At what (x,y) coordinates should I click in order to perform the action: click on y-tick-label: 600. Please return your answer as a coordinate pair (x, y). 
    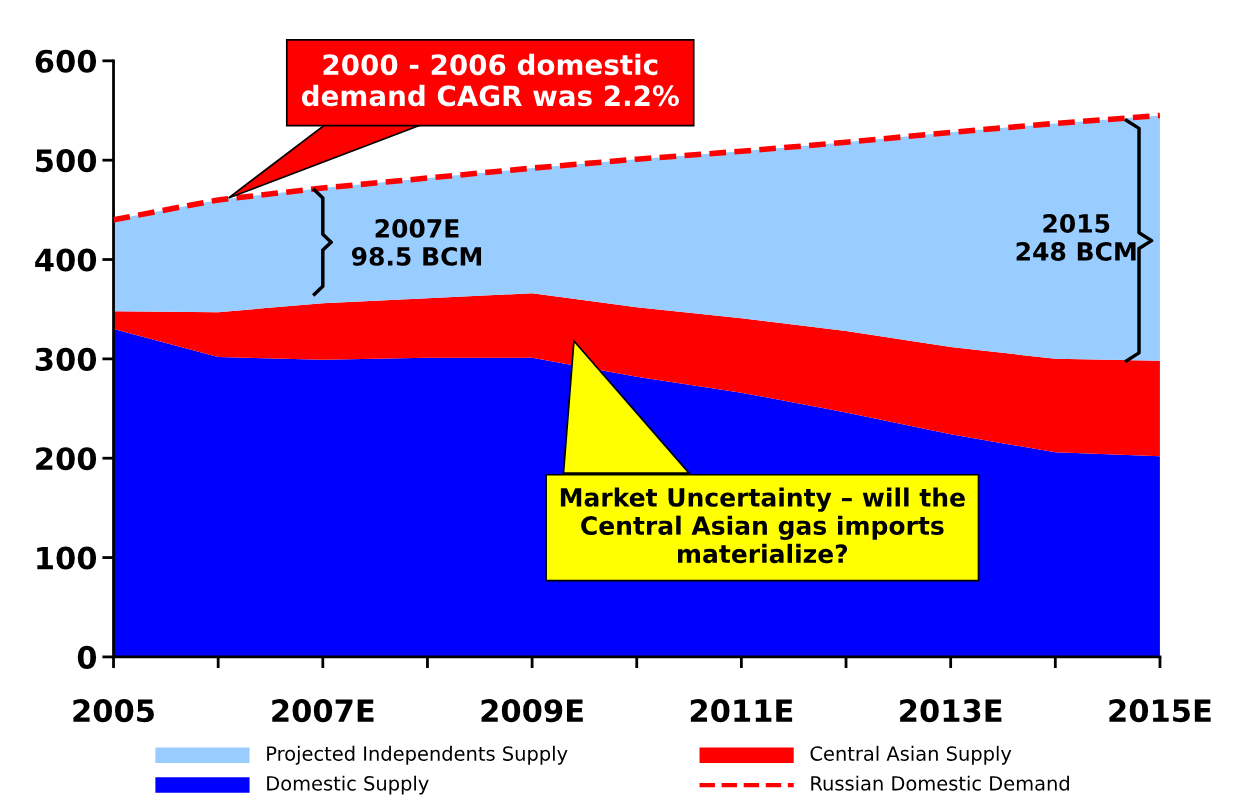
    Looking at the image, I should click on (66, 61).